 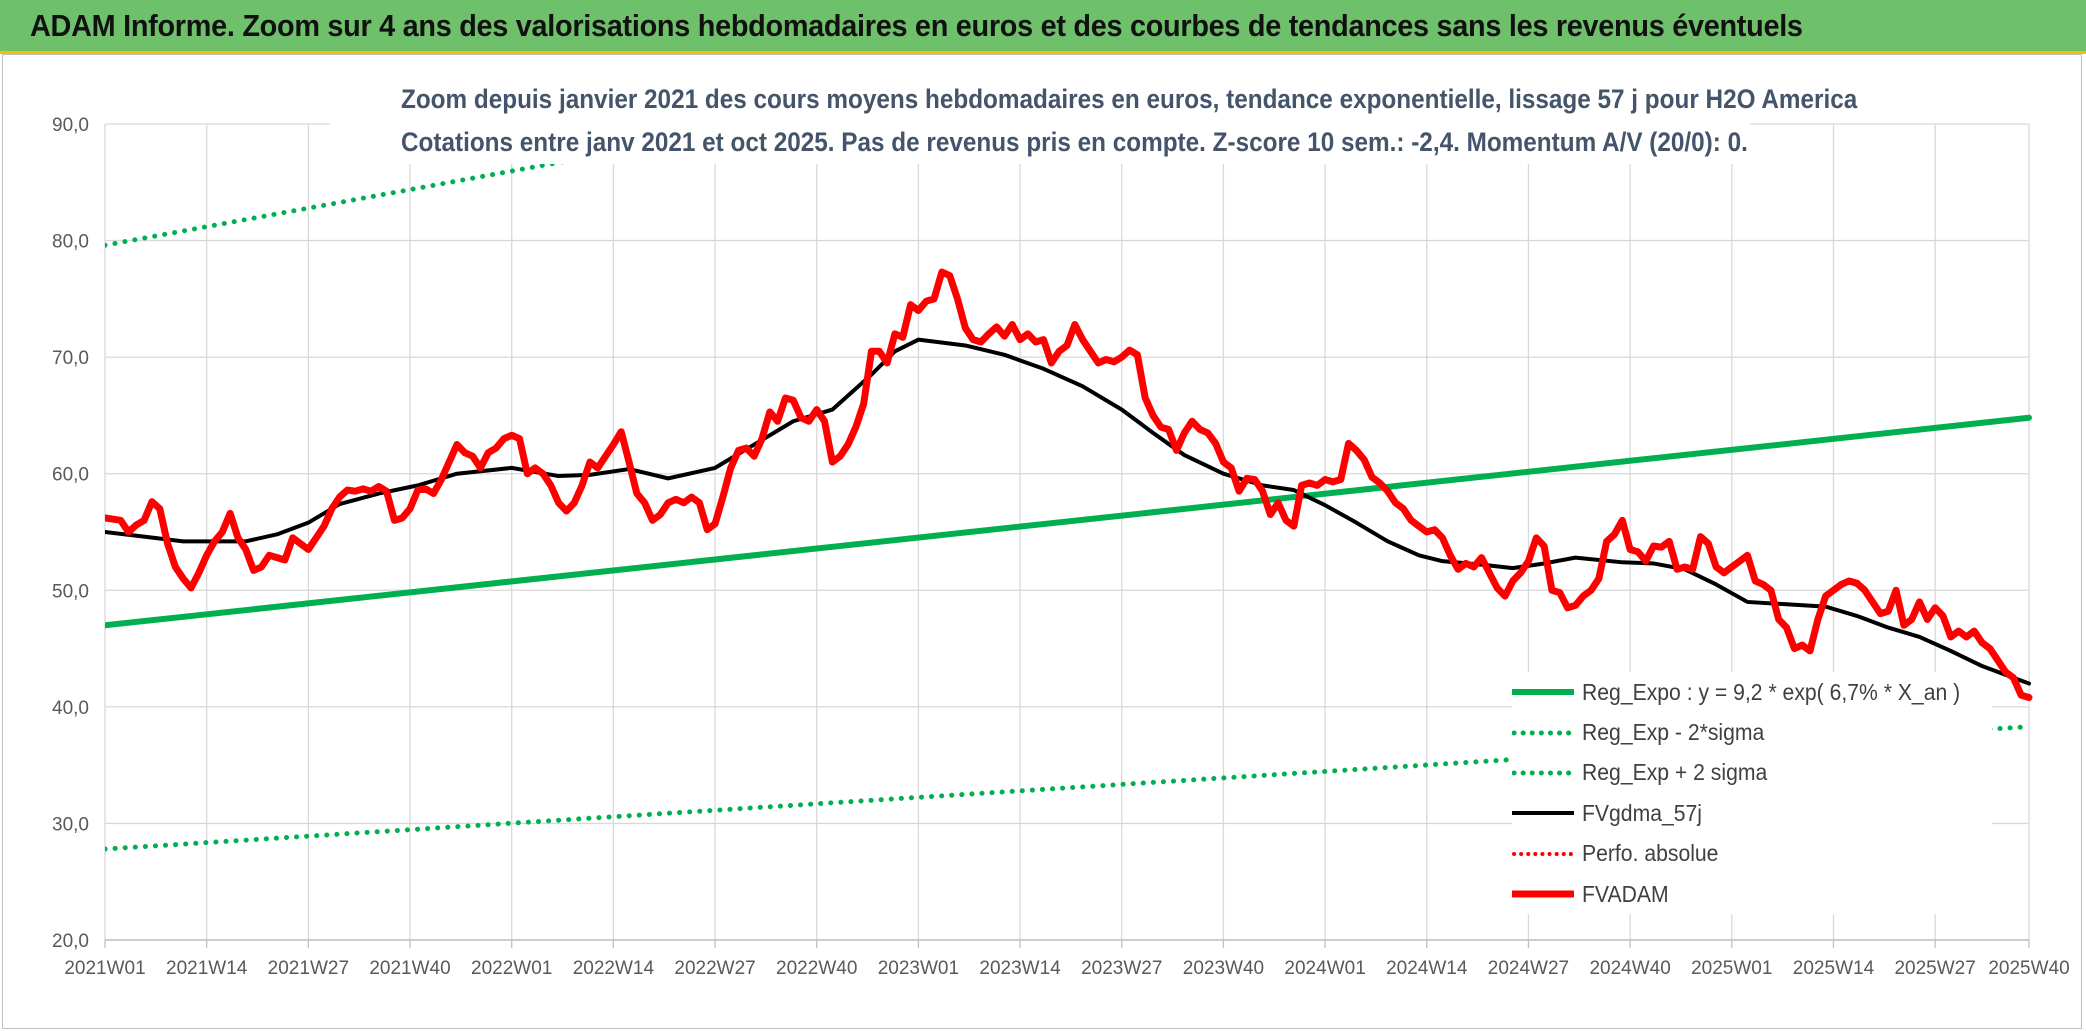 I want to click on legend-label-fvgdma: FVgdma_57j, so click(x=1642, y=812).